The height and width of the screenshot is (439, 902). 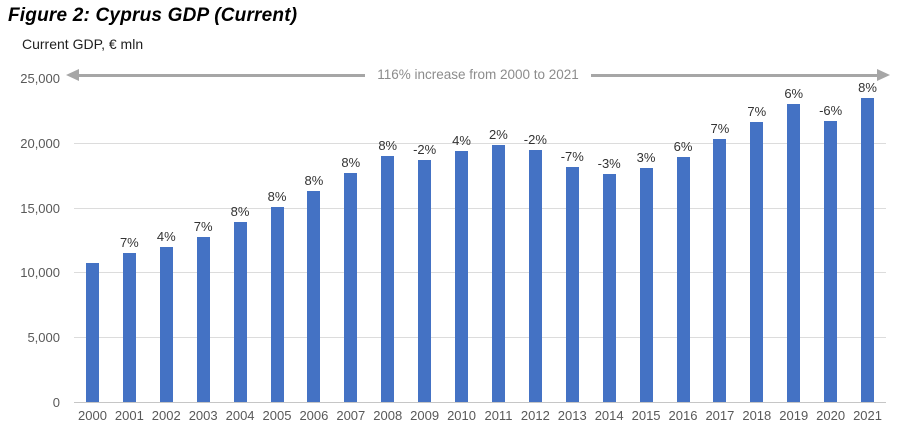 I want to click on bar-2019, so click(x=794, y=252).